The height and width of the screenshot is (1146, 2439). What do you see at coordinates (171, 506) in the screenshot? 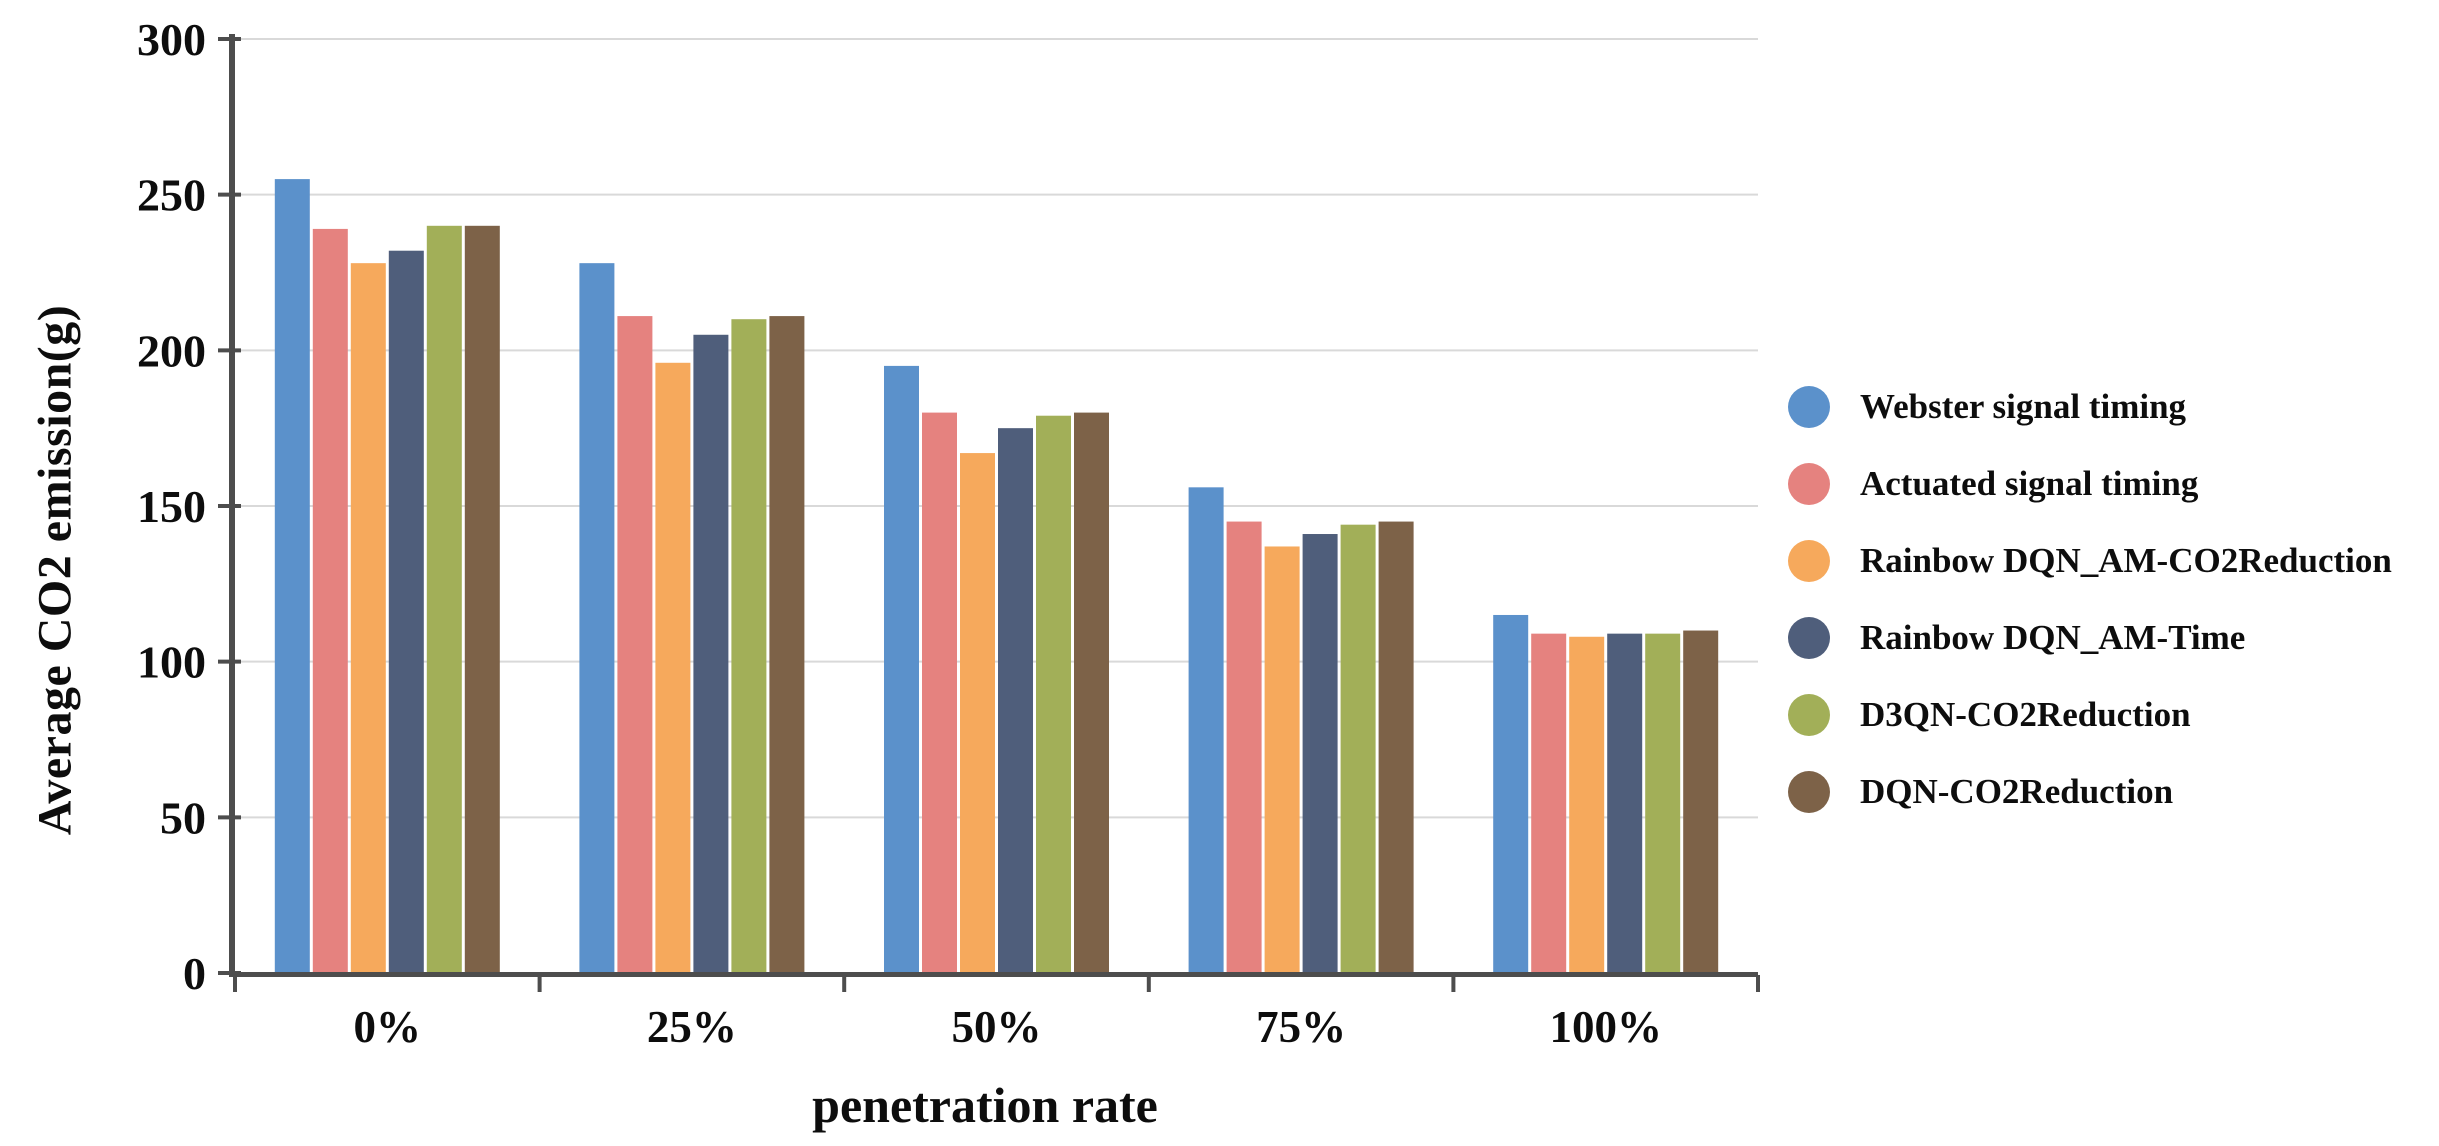
I see `y-tick-label: 150` at bounding box center [171, 506].